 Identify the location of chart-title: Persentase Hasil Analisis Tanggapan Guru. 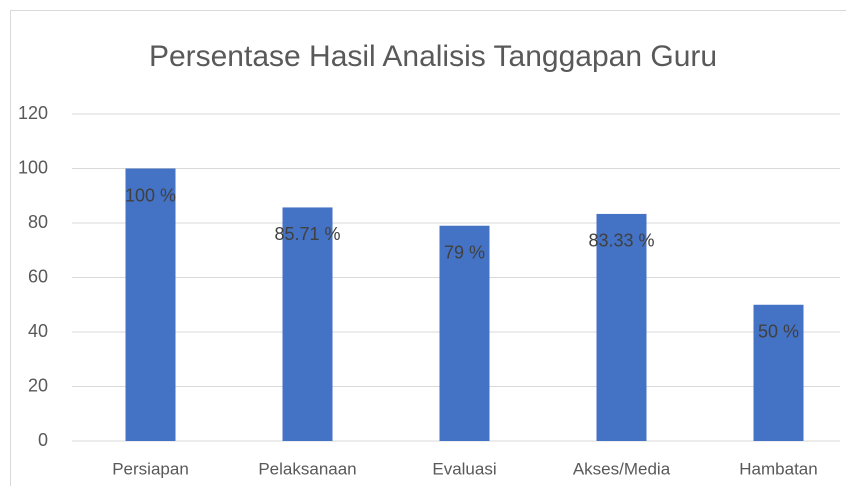
(433, 56).